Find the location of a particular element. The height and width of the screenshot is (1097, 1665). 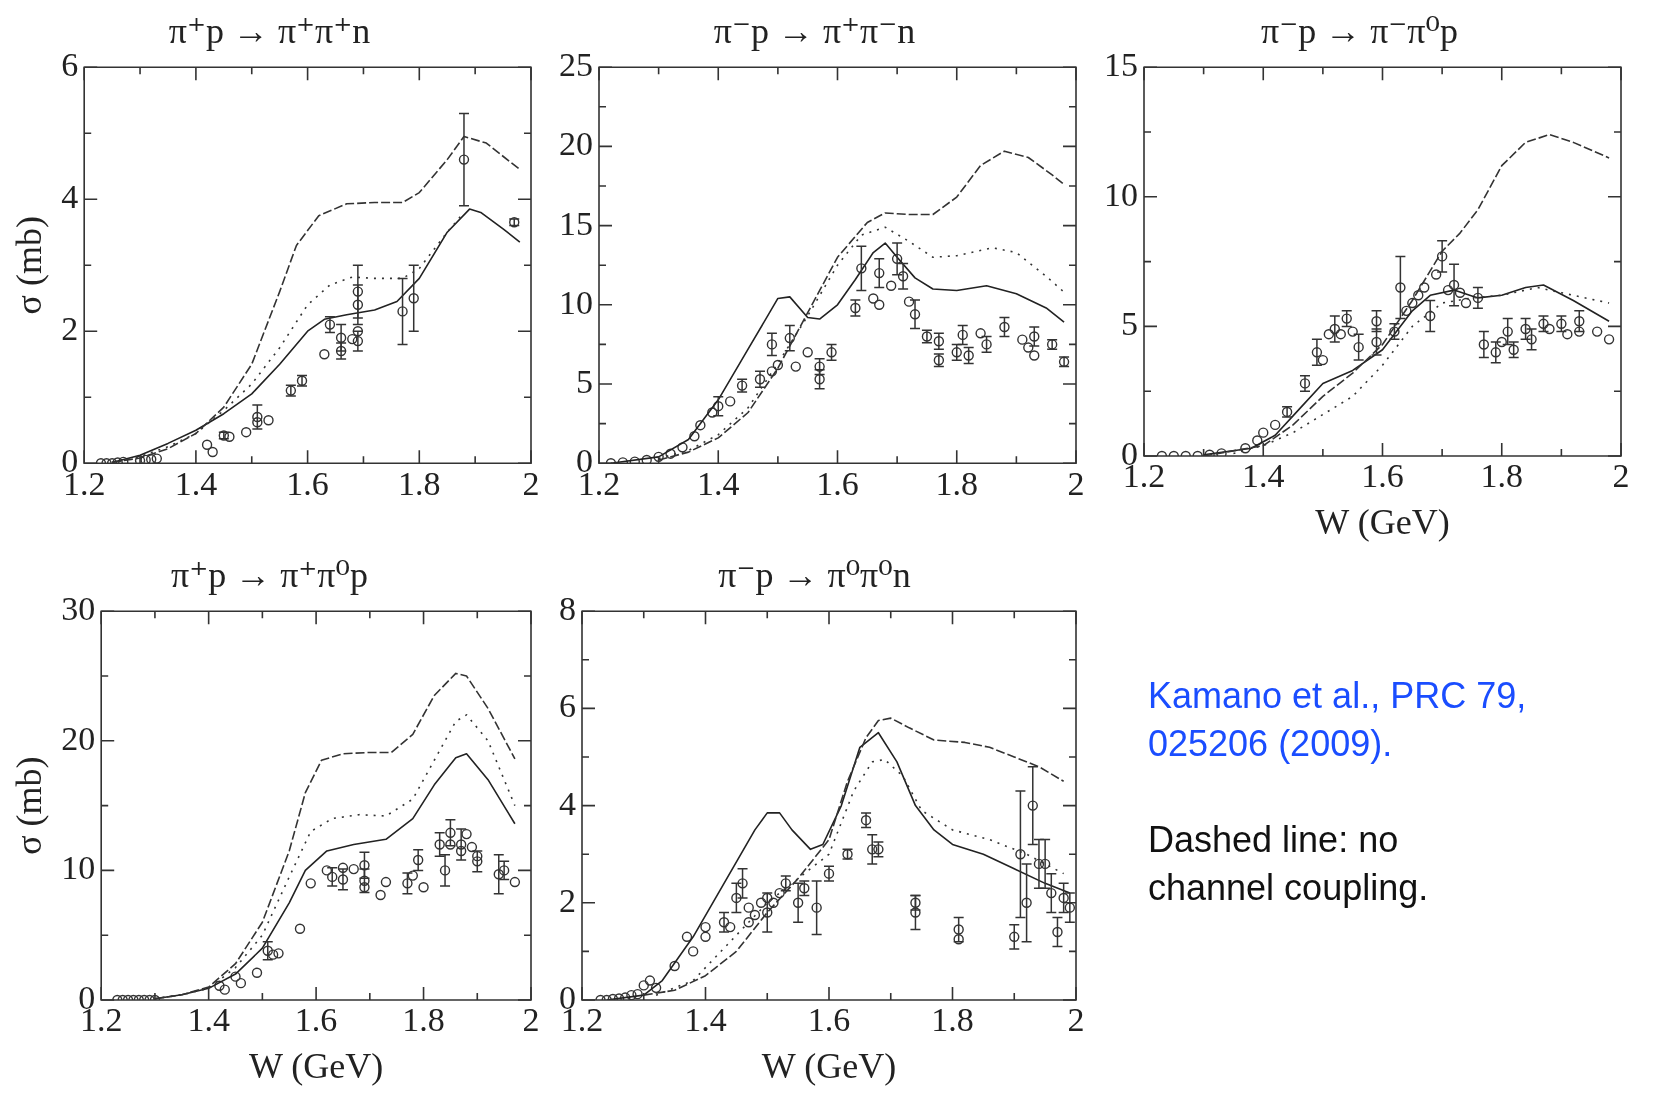

text: Dashed line: no channel coupling. is located at coordinates (1289, 864).